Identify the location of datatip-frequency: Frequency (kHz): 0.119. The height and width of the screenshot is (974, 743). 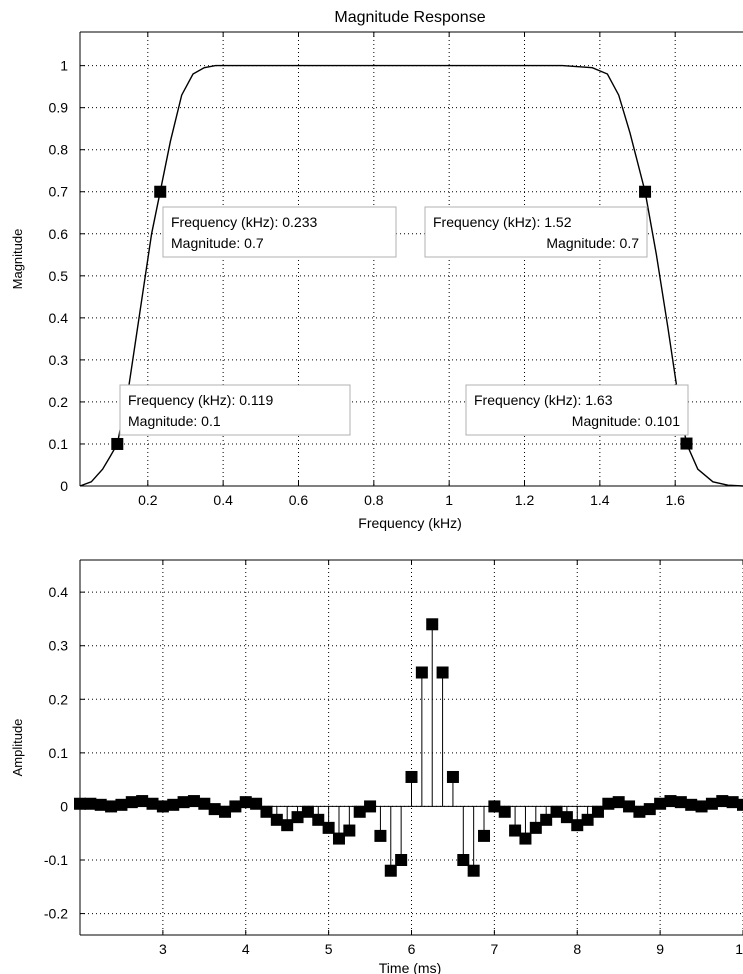
(200, 400).